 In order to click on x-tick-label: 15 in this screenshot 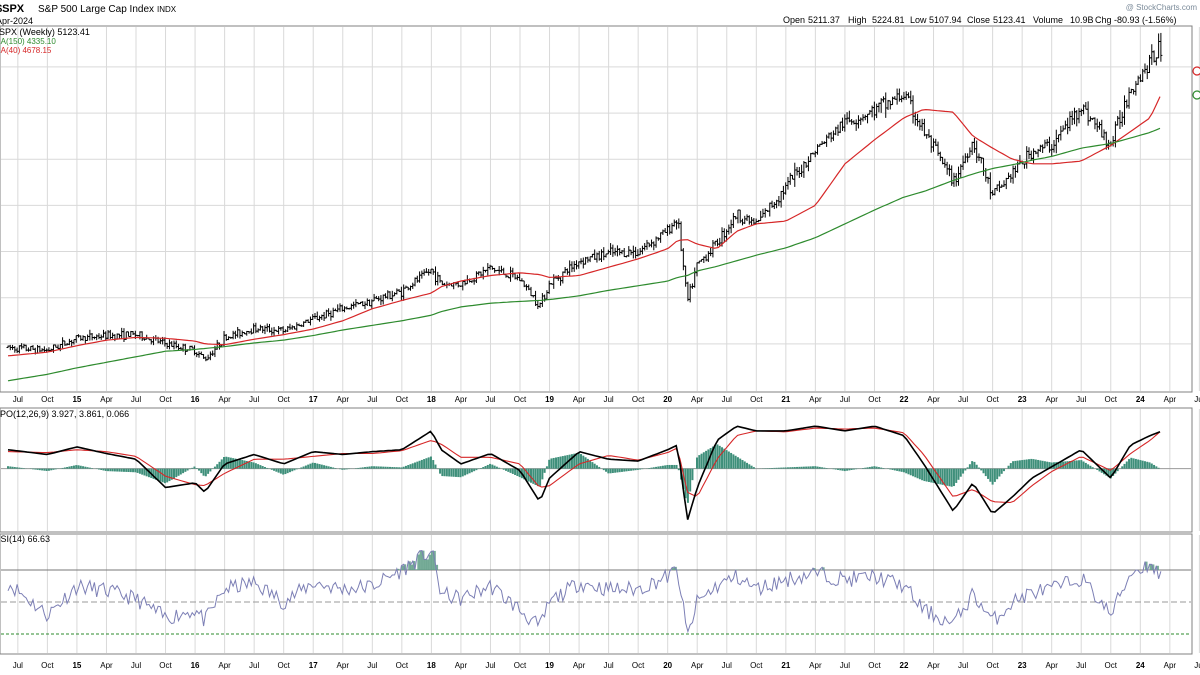, I will do `click(76, 665)`.